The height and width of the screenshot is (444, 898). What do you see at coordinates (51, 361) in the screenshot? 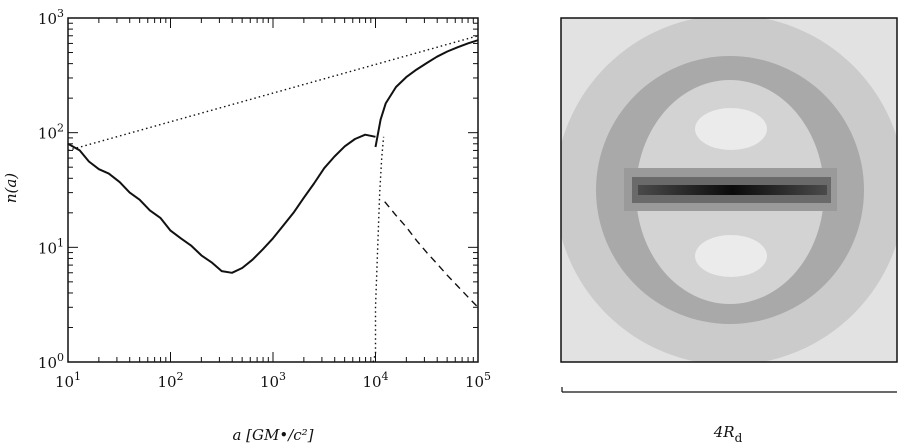
I see `y-tick-label: 10⁰` at bounding box center [51, 361].